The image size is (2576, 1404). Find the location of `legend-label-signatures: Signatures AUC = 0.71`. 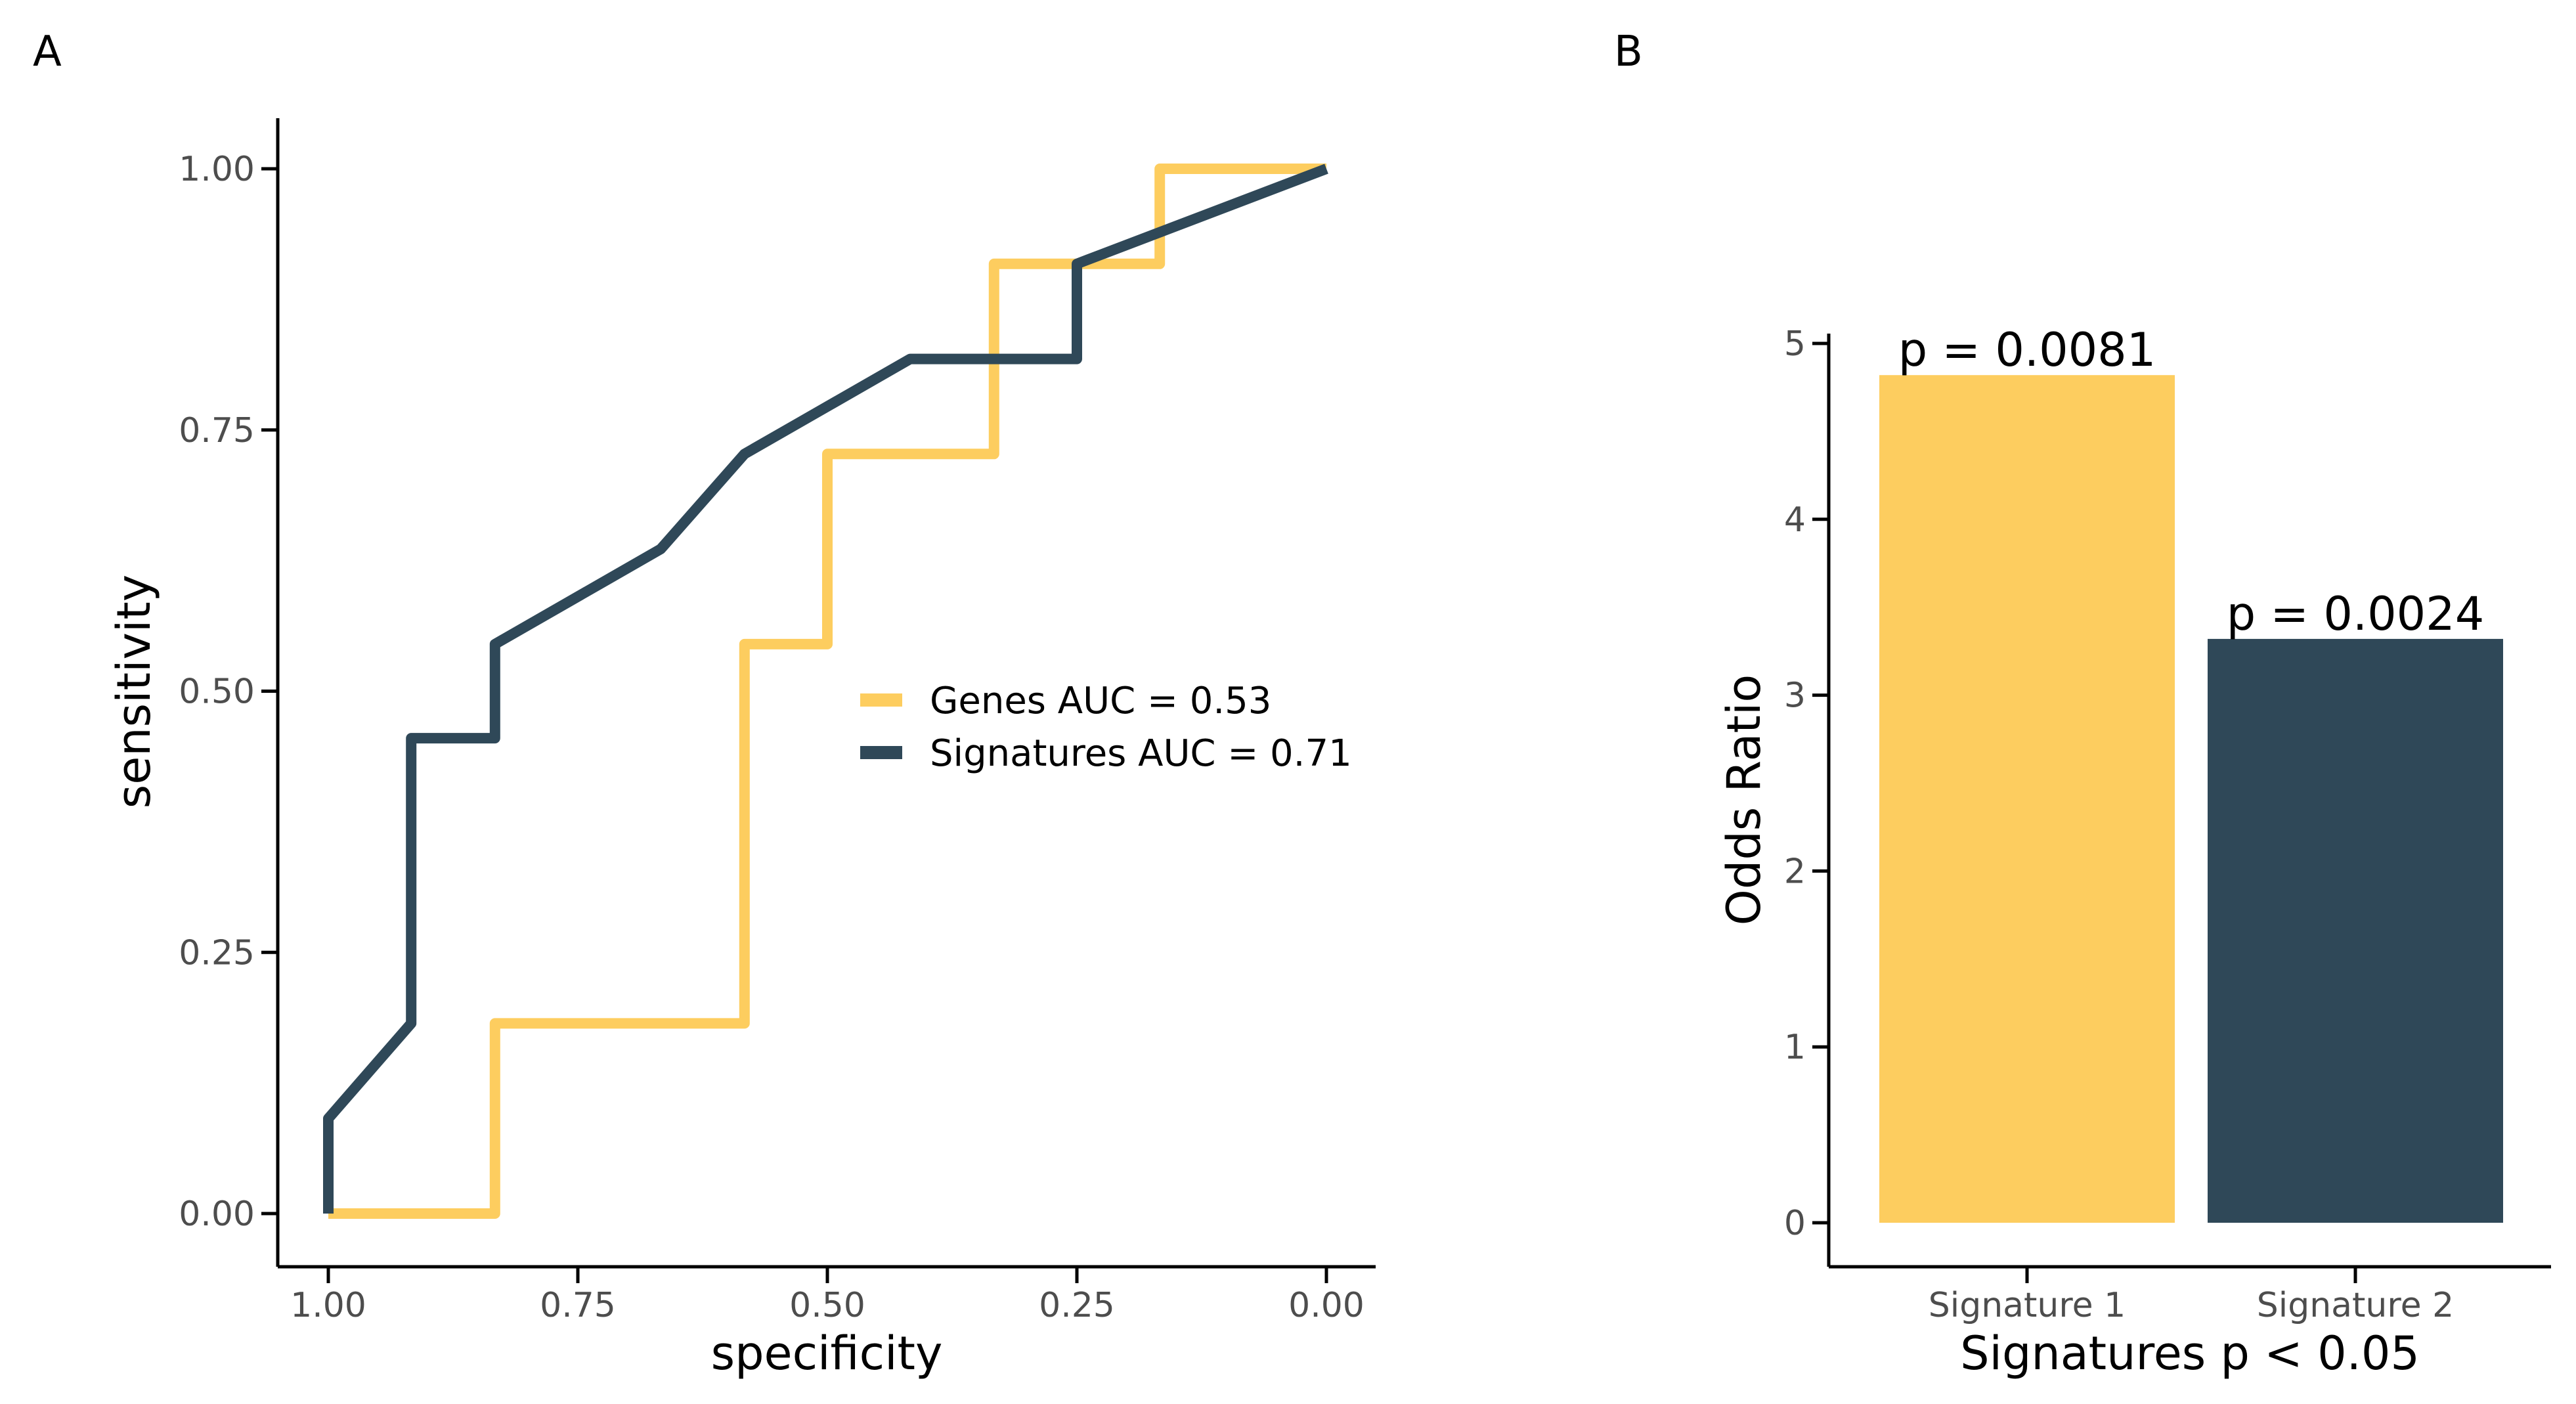

legend-label-signatures: Signatures AUC = 0.71 is located at coordinates (1141, 753).